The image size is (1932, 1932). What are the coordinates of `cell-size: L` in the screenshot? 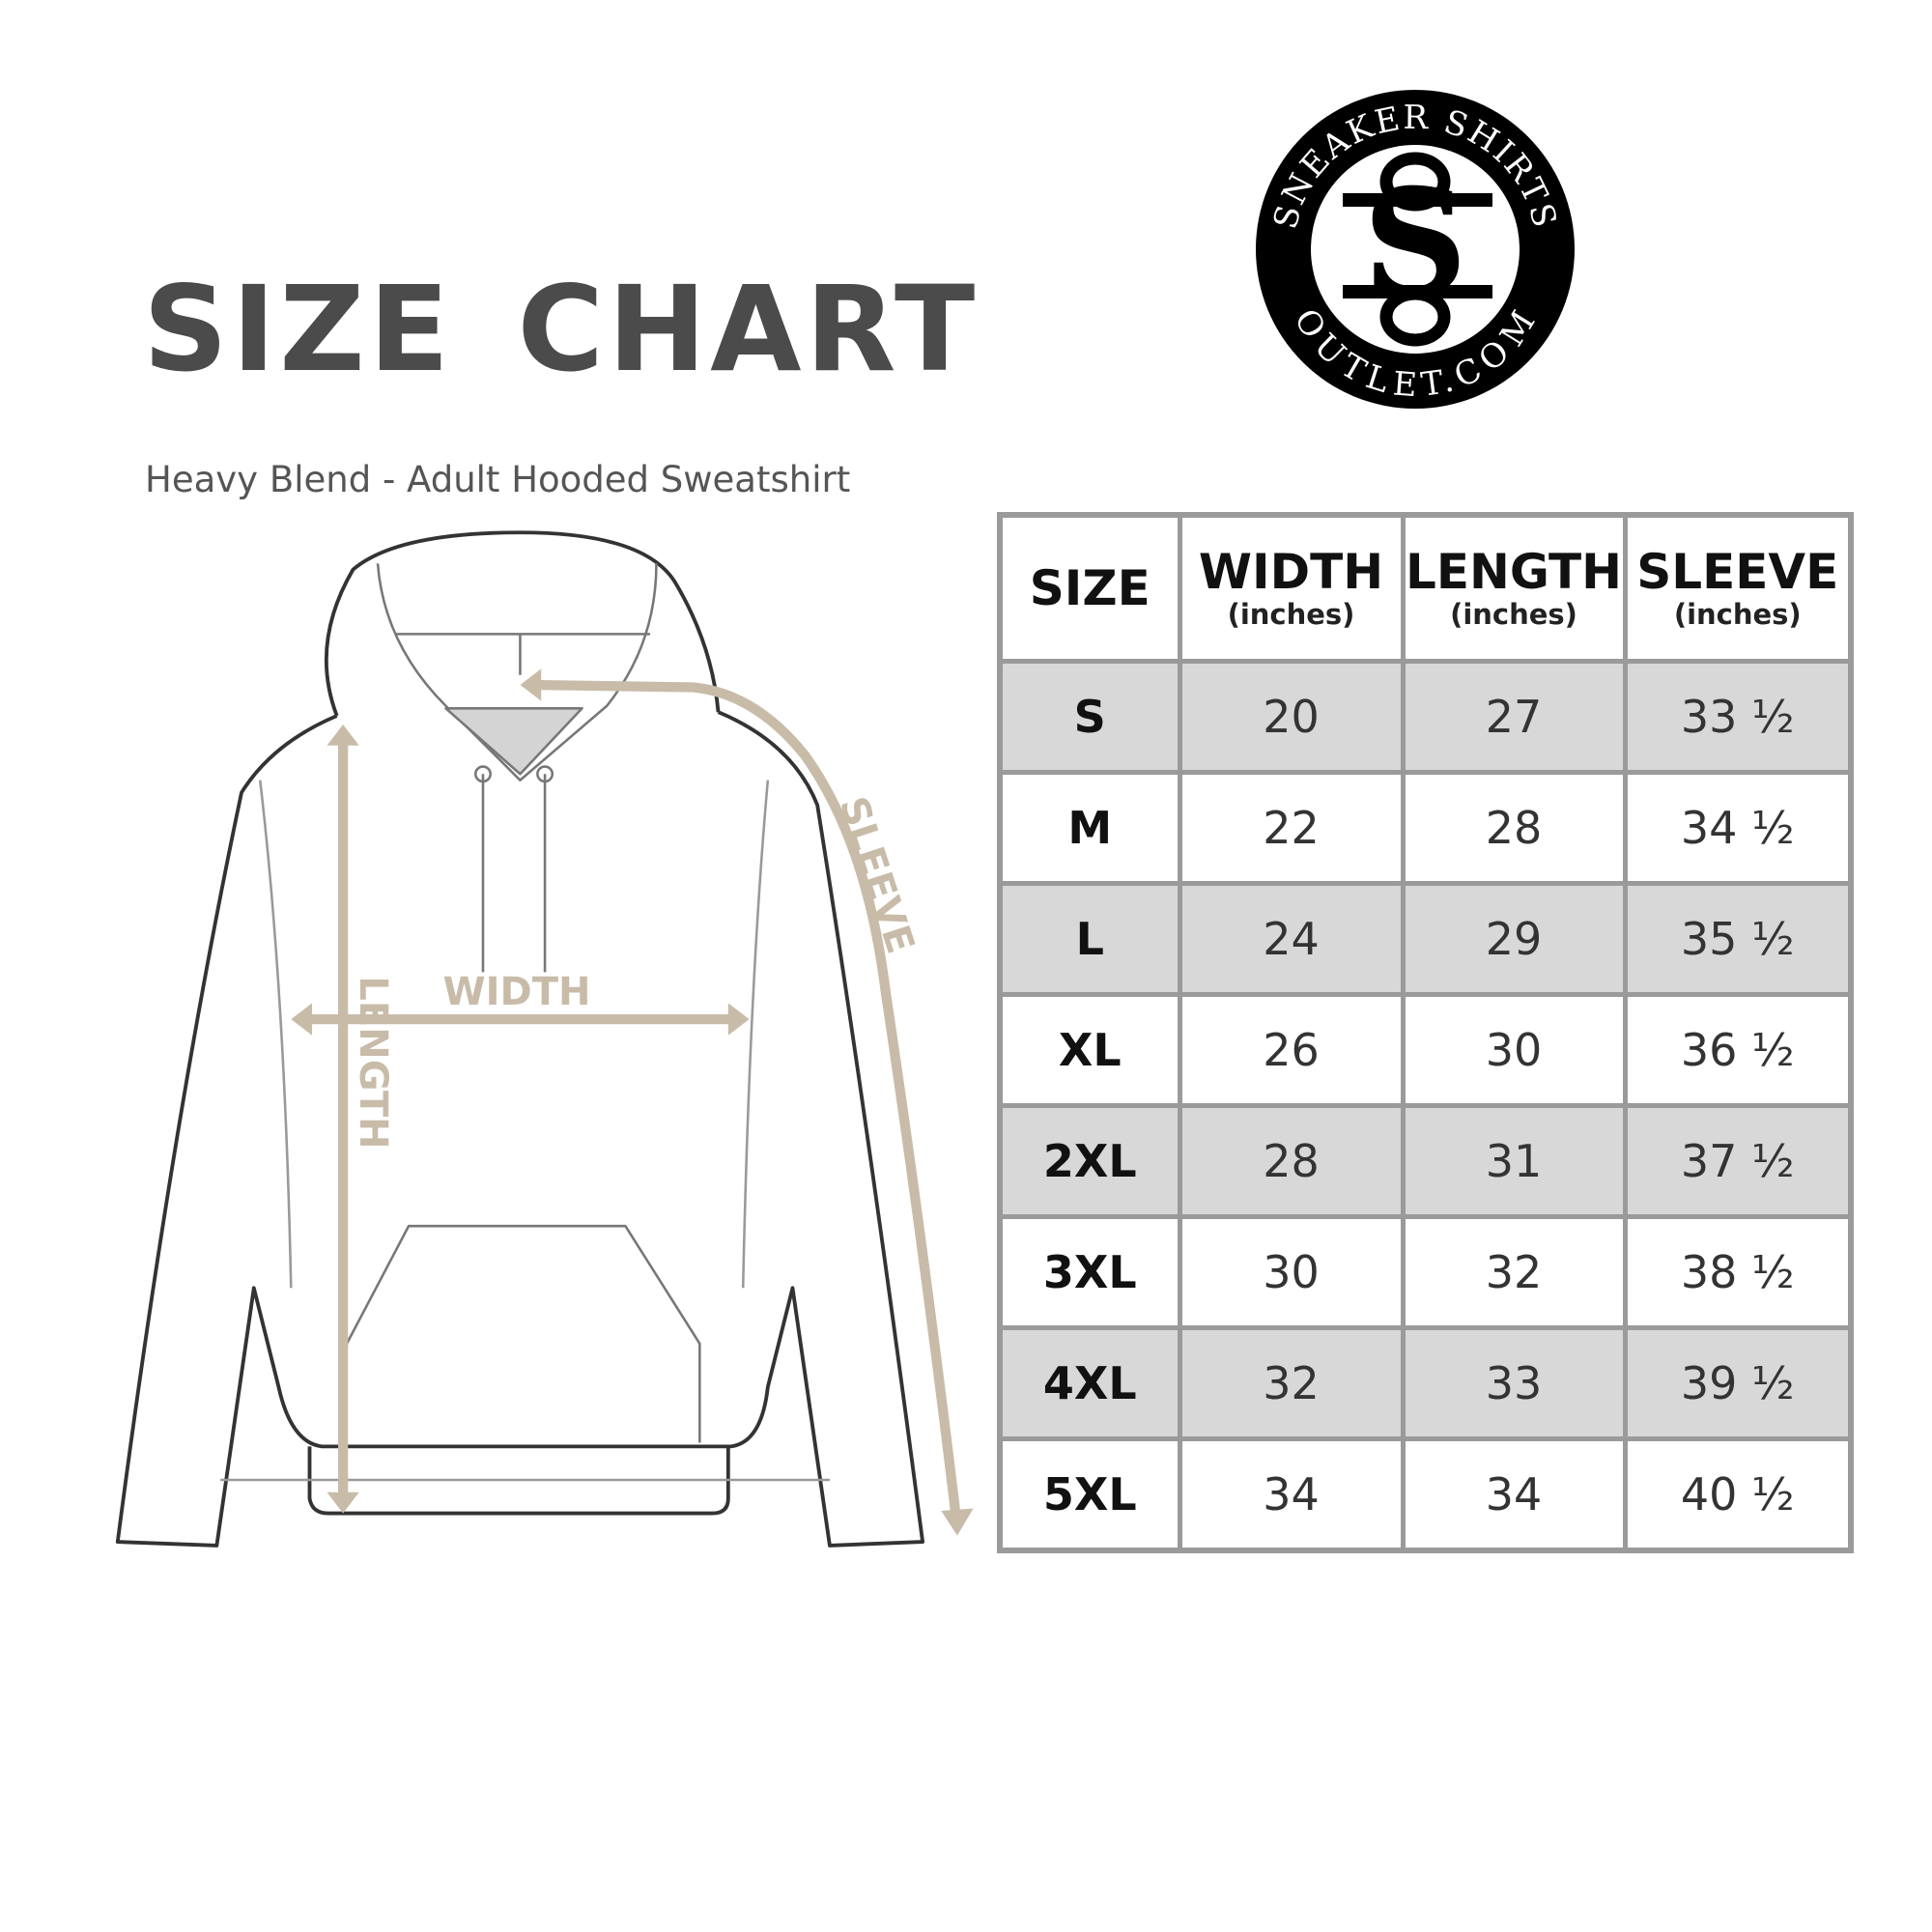 It's located at (1089, 939).